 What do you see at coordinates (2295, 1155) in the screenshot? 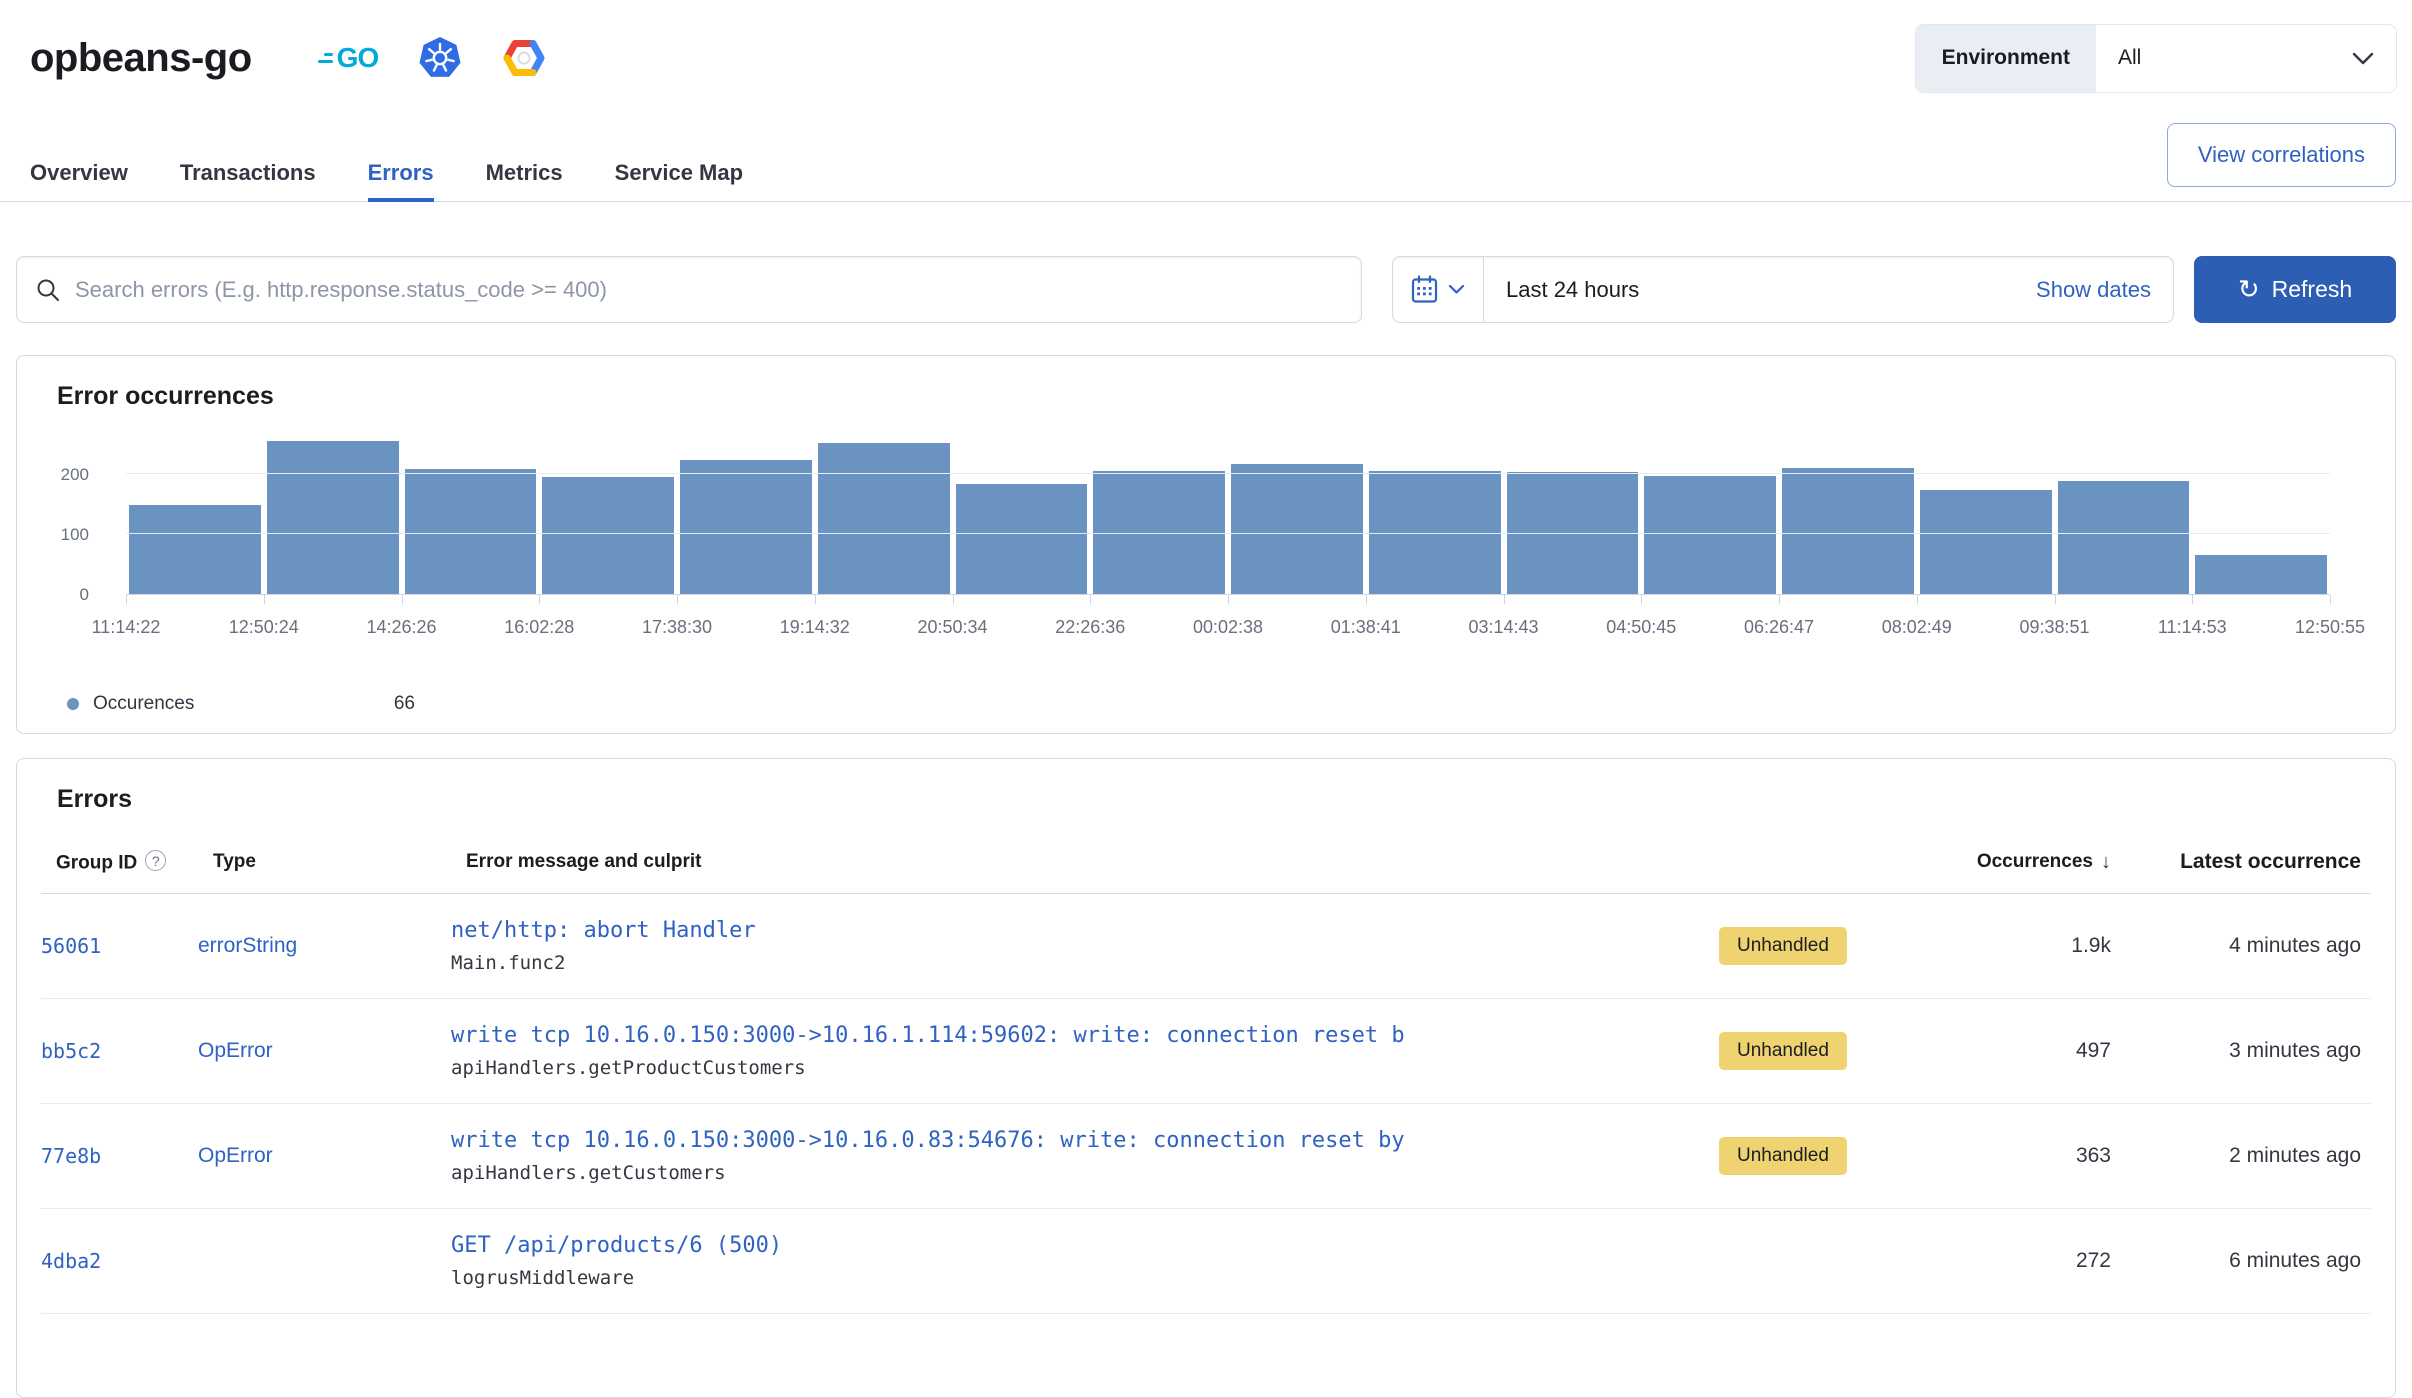
I see `latest-occurrence-value: 2 minutes ago` at bounding box center [2295, 1155].